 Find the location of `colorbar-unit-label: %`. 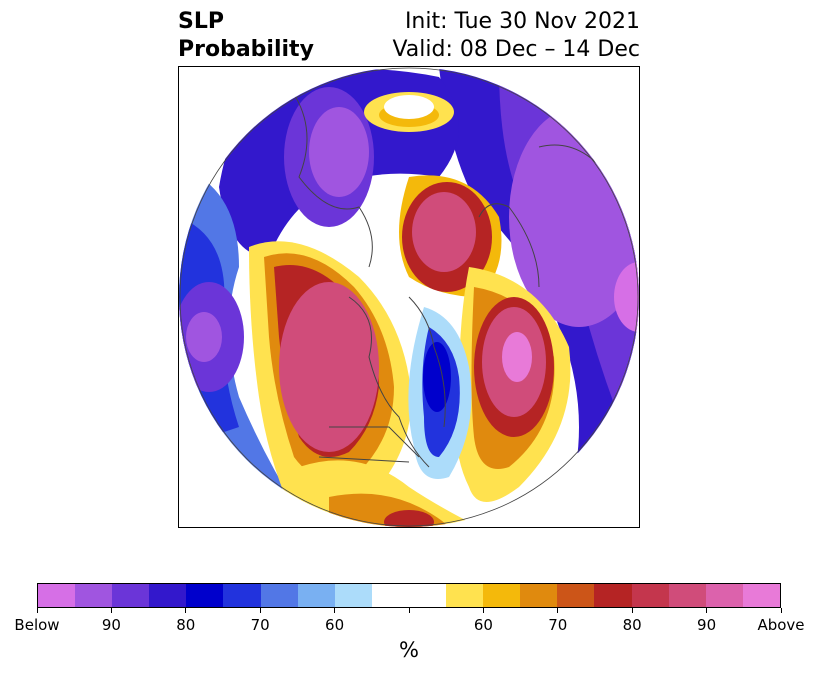

colorbar-unit-label: % is located at coordinates (409, 650).